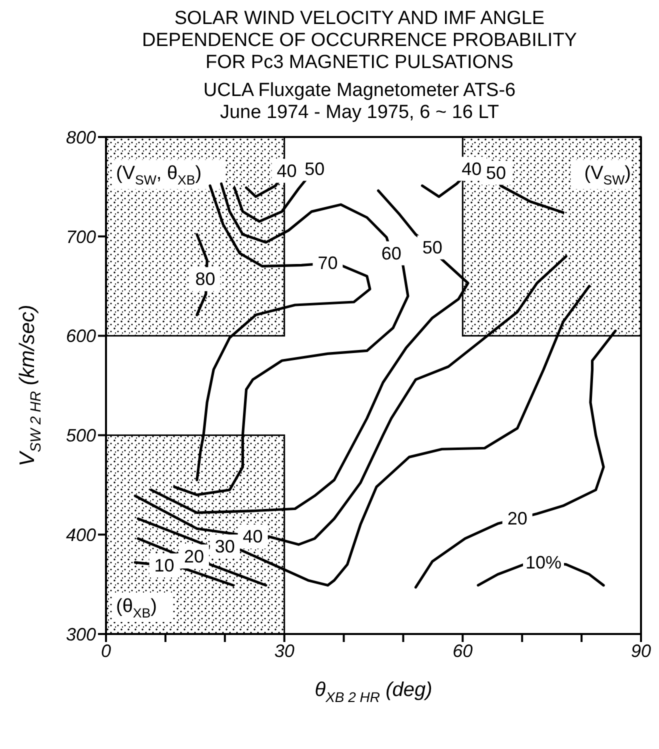 This screenshot has width=659, height=749. Describe the element at coordinates (224, 546) in the screenshot. I see `annotation: 30` at that location.